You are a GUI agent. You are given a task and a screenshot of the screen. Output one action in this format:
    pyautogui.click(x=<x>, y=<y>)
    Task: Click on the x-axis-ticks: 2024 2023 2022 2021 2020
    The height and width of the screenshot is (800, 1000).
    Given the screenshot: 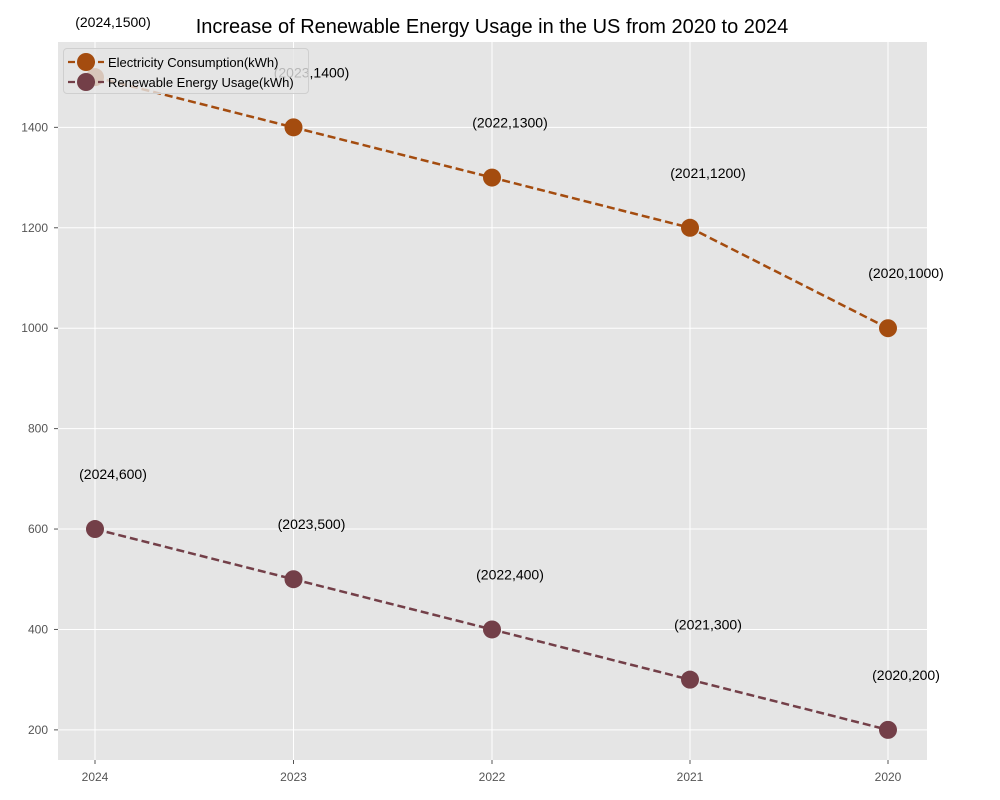 What is the action you would take?
    pyautogui.click(x=492, y=772)
    